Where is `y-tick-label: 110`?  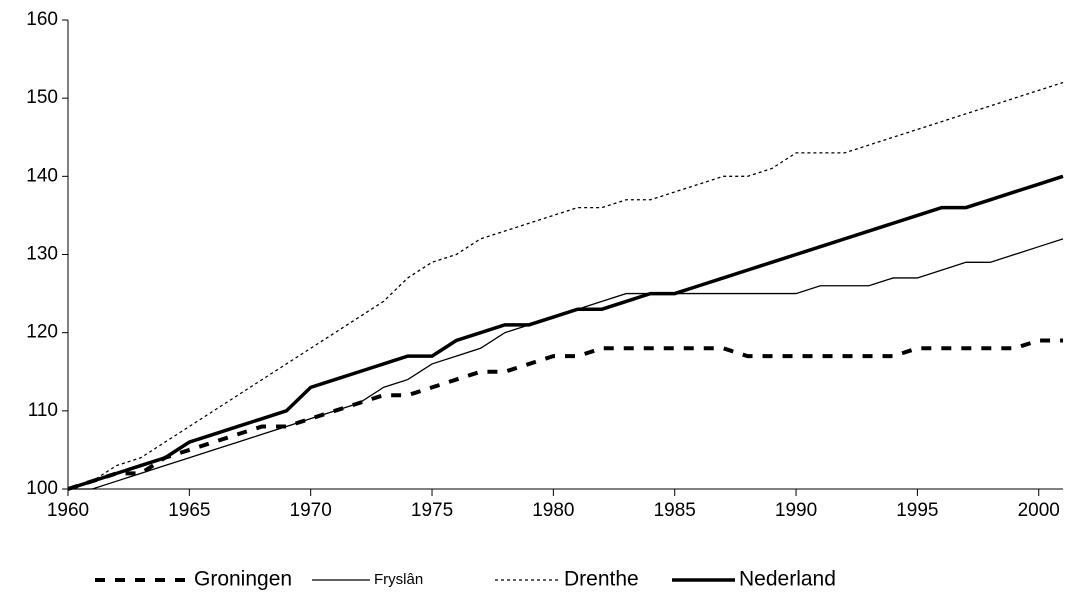
y-tick-label: 110 is located at coordinates (43, 410).